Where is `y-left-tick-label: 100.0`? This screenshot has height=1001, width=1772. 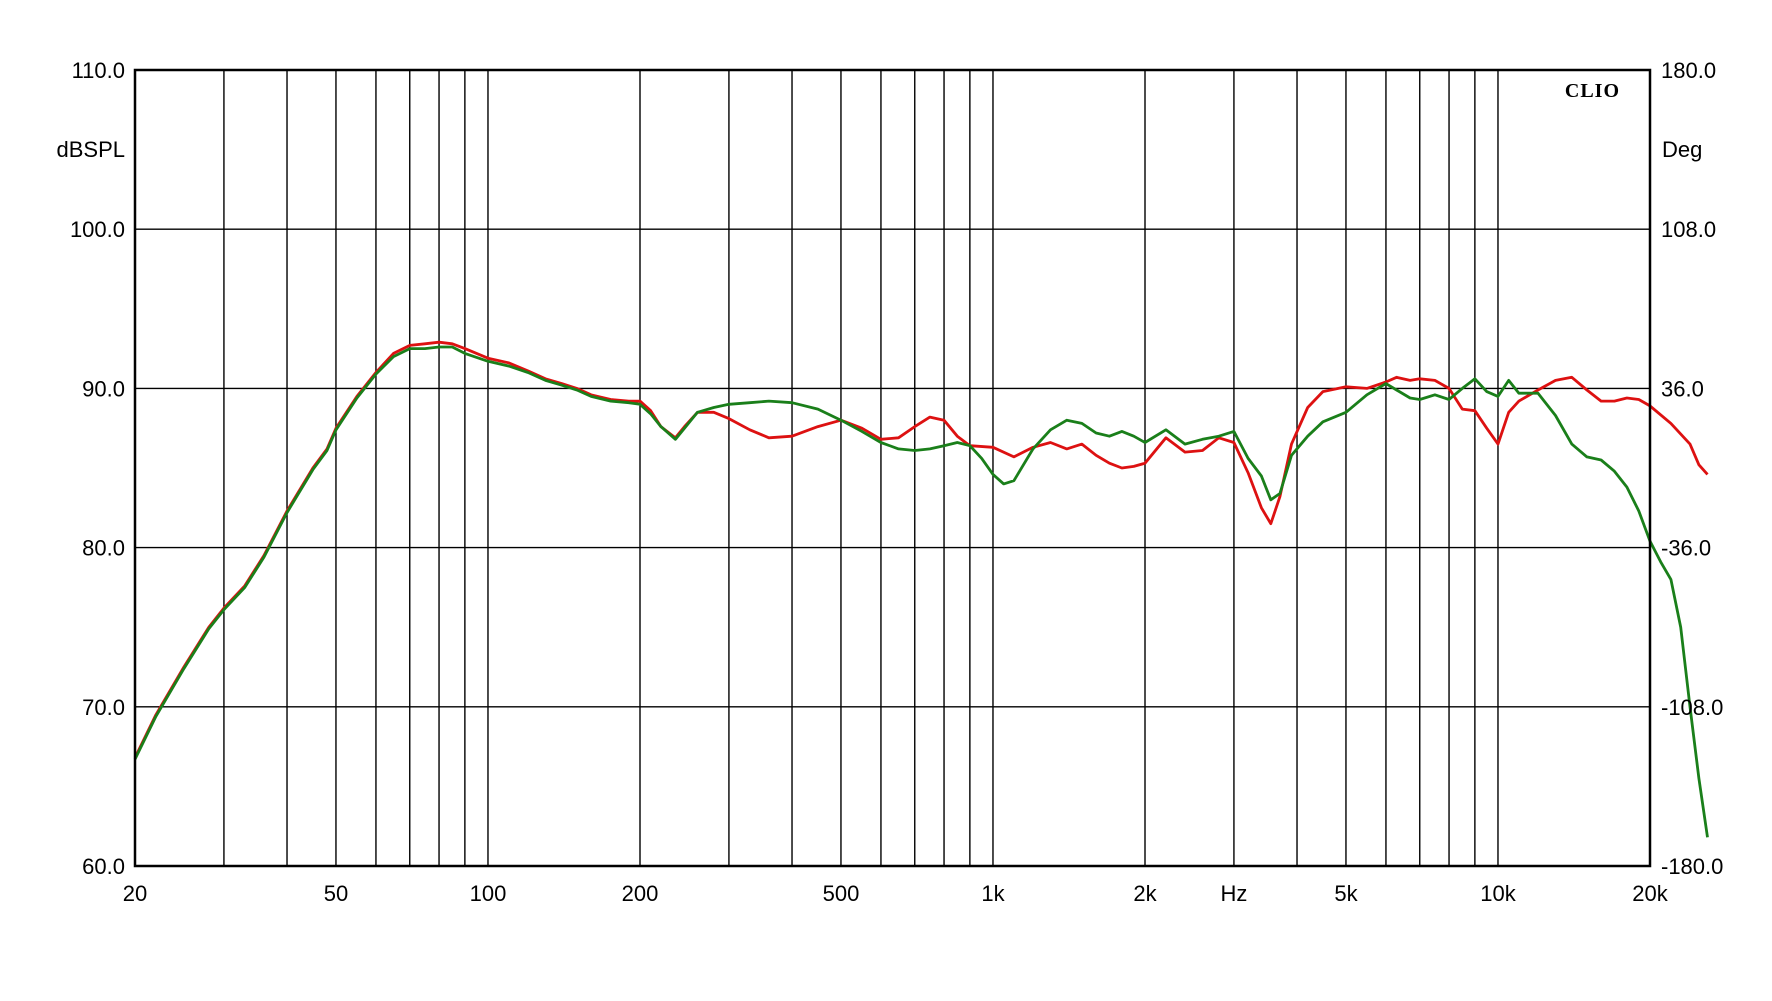 y-left-tick-label: 100.0 is located at coordinates (97, 229).